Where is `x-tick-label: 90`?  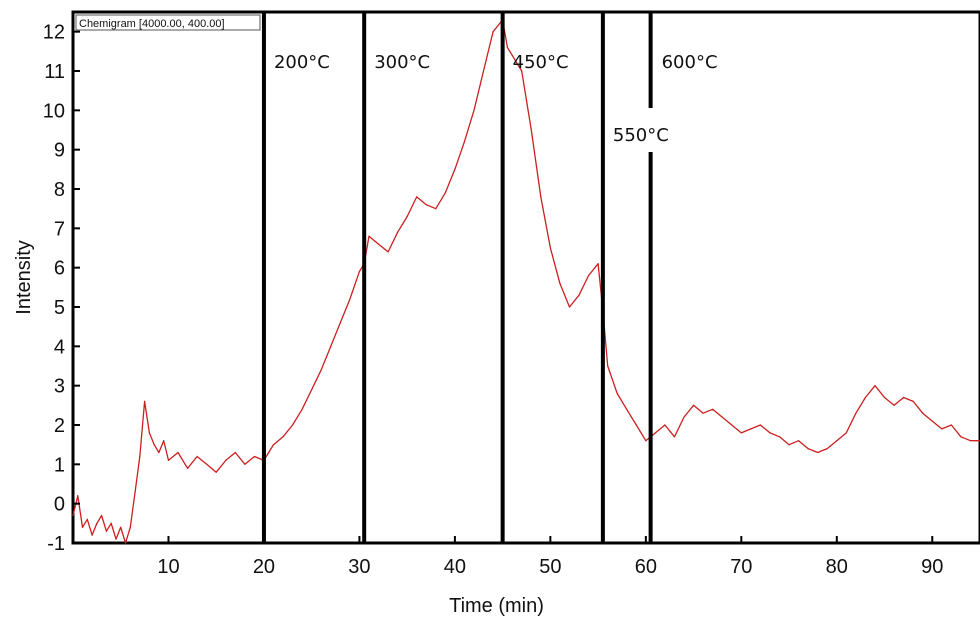 x-tick-label: 90 is located at coordinates (932, 567).